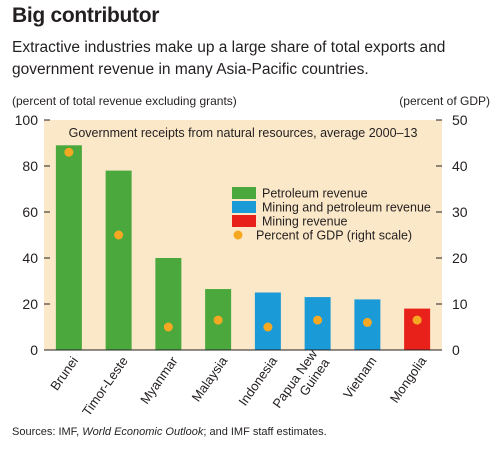 This screenshot has height=450, width=500. I want to click on category-label: Mongolia, so click(408, 379).